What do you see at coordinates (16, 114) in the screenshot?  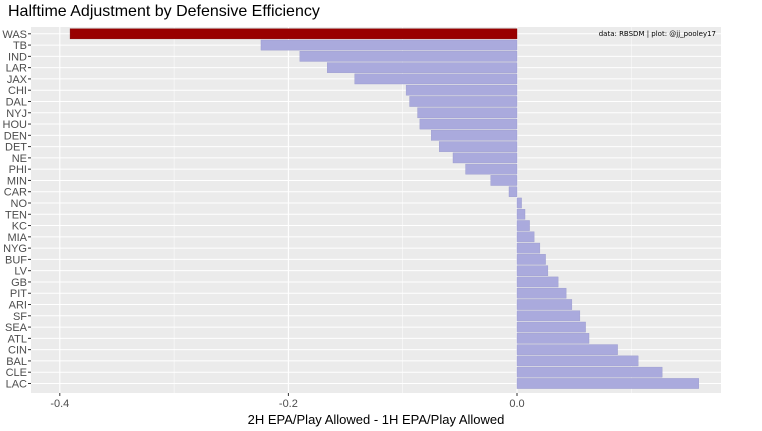 I see `y-tick-label-nyj: NYJ` at bounding box center [16, 114].